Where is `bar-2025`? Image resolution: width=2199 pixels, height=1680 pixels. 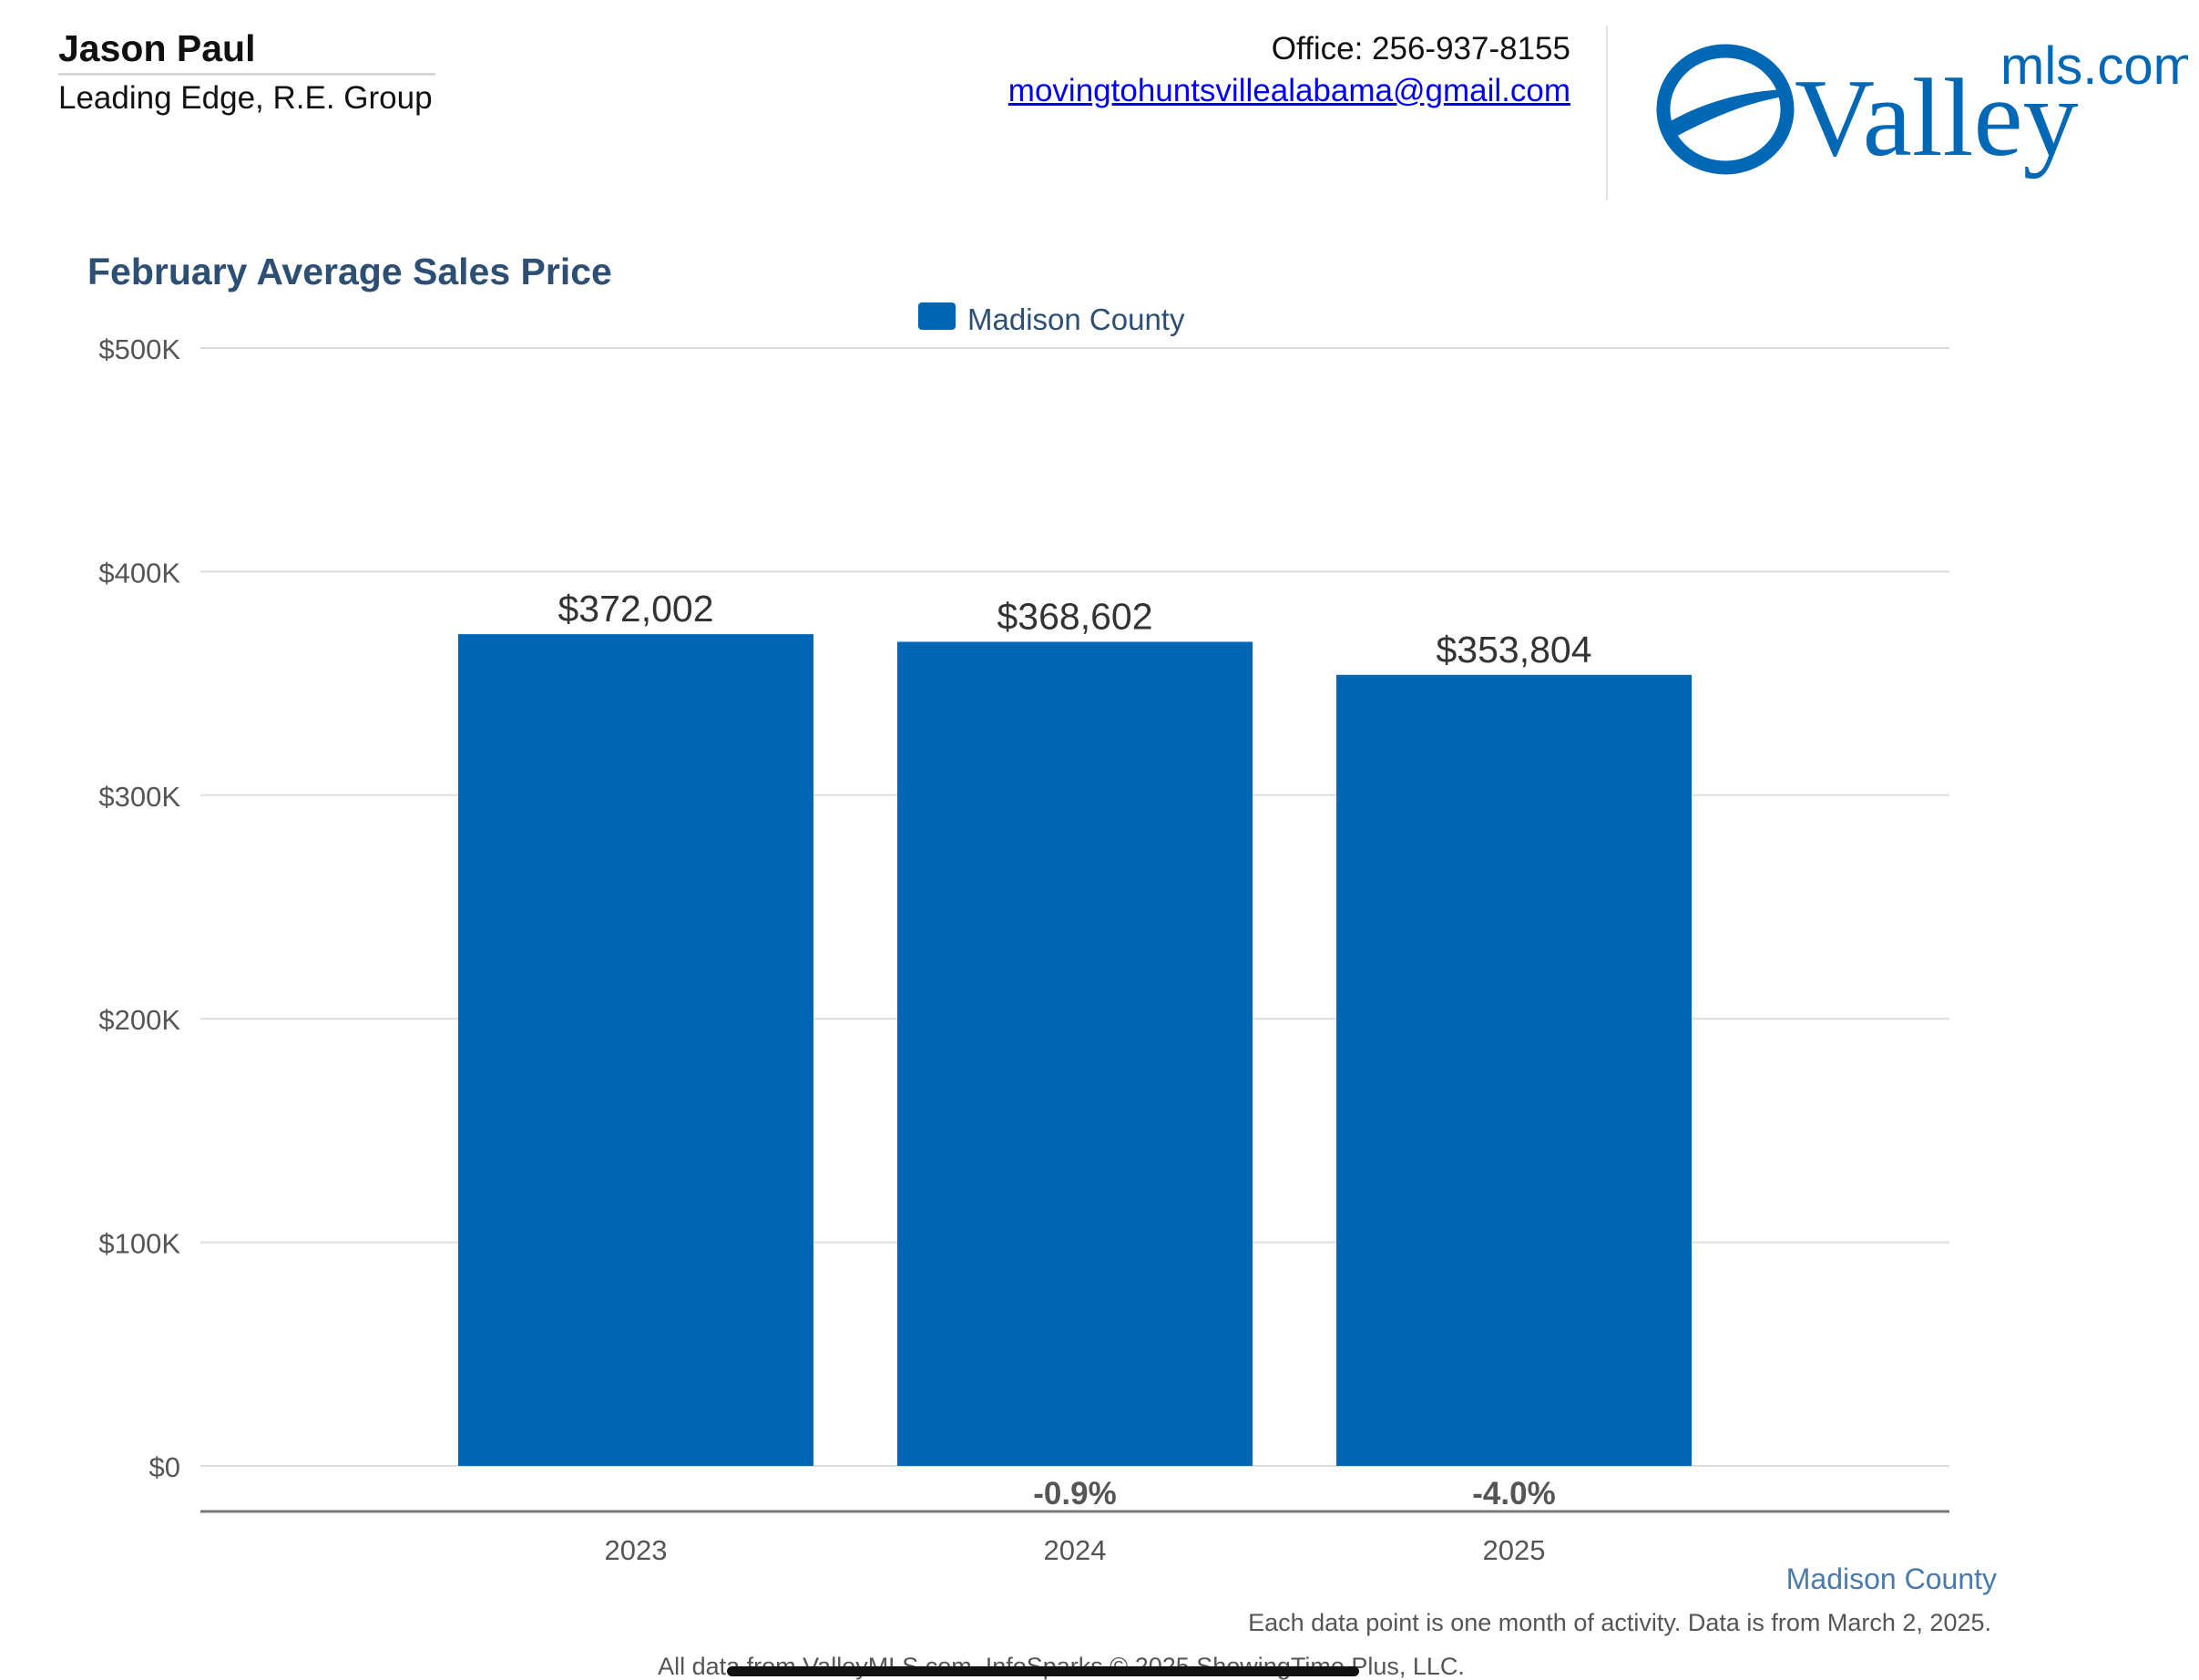
bar-2025 is located at coordinates (1514, 1070).